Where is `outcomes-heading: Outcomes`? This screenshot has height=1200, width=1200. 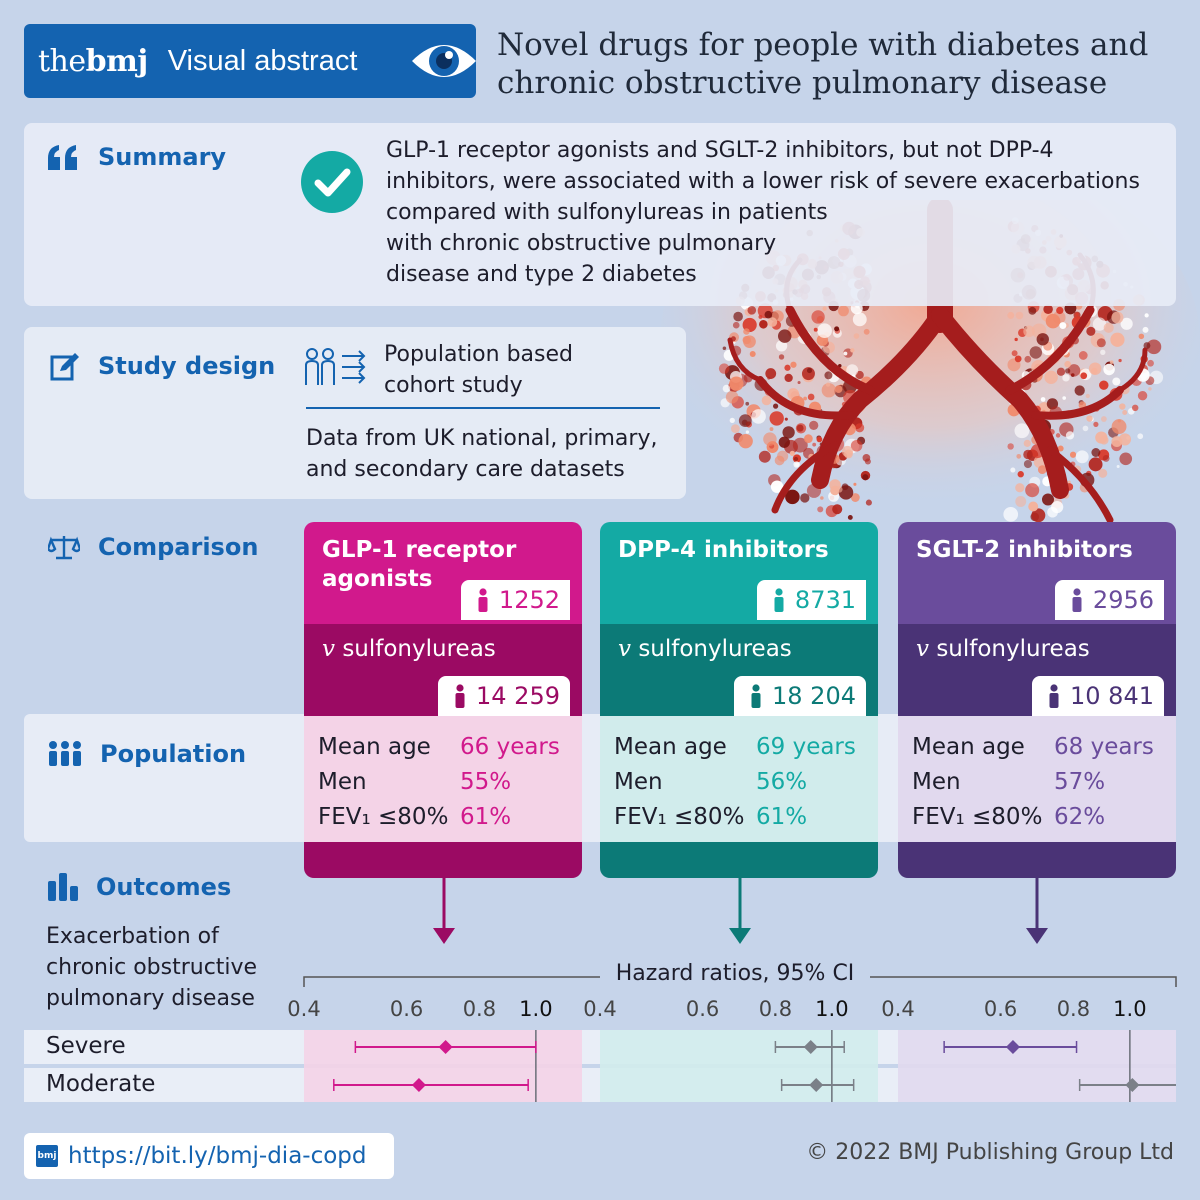
outcomes-heading: Outcomes is located at coordinates (139, 887).